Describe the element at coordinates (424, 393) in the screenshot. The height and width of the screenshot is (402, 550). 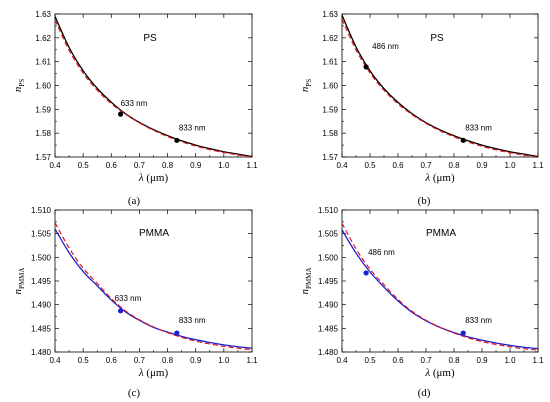
I see `panel-caption: (d)` at that location.